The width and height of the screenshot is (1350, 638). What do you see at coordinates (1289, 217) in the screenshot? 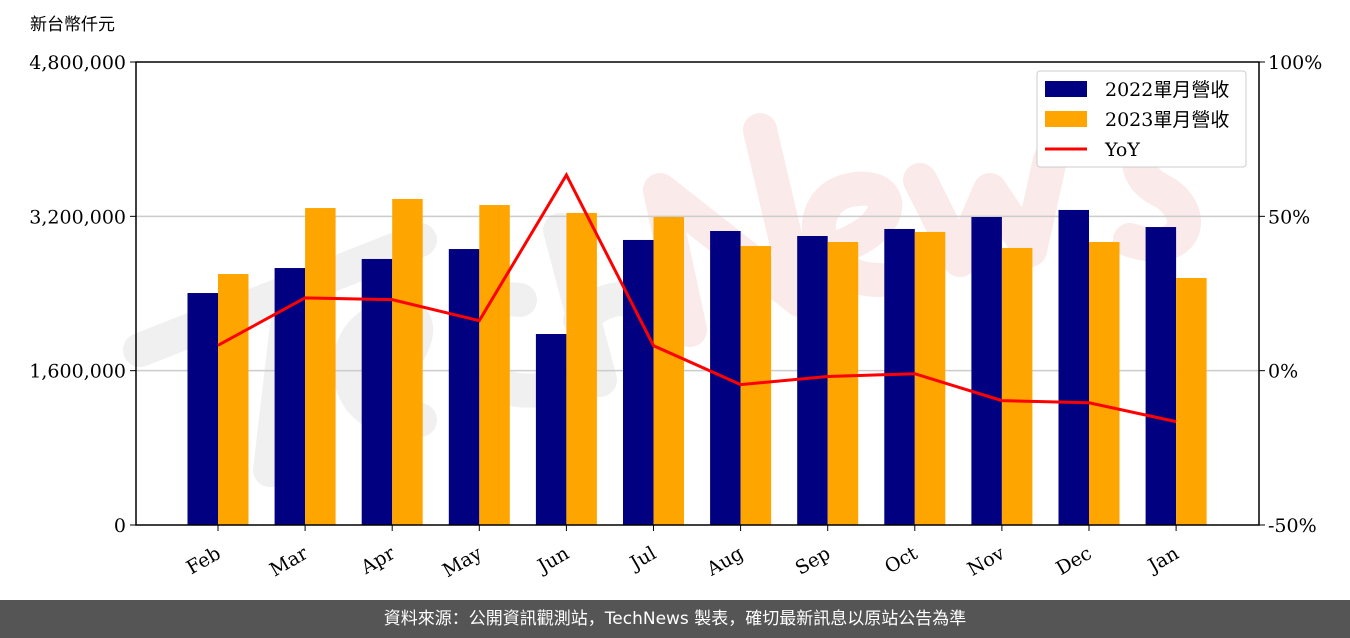
I see `y2-tick-label: 50%` at bounding box center [1289, 217].